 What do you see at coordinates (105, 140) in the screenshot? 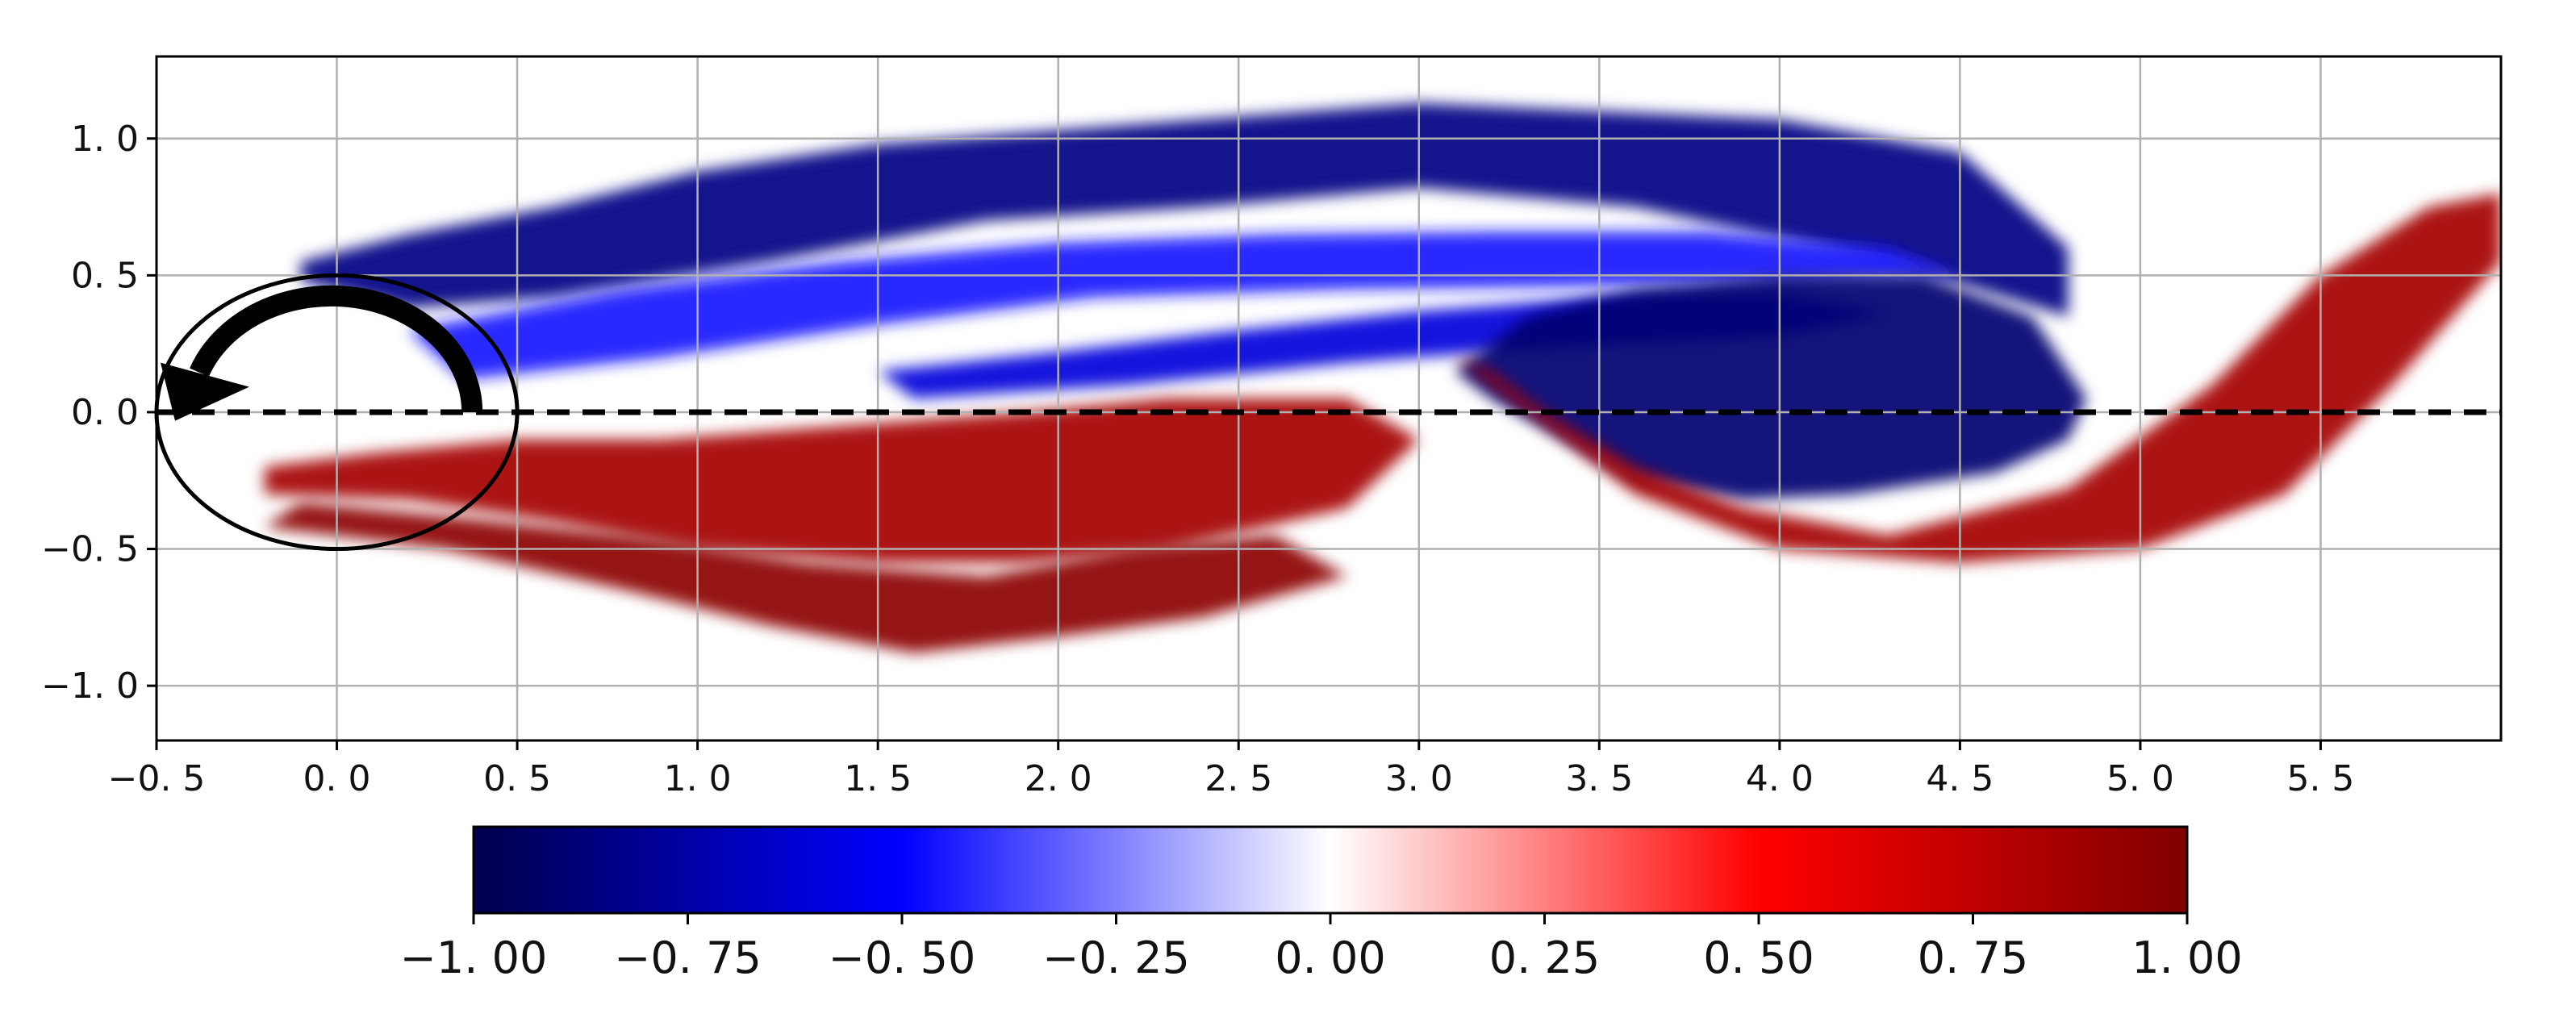
I see `y-tick-label: 1. 0` at bounding box center [105, 140].